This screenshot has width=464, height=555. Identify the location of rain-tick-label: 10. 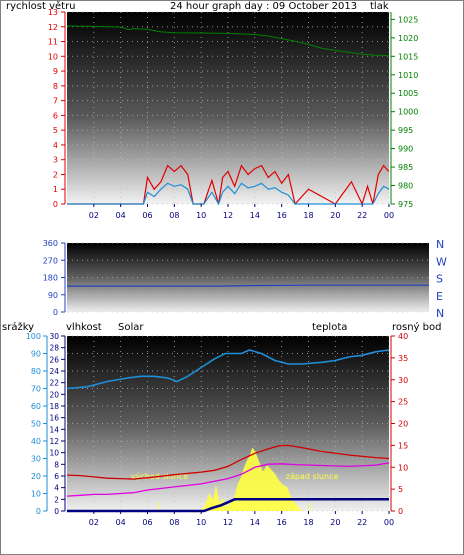
(54, 453).